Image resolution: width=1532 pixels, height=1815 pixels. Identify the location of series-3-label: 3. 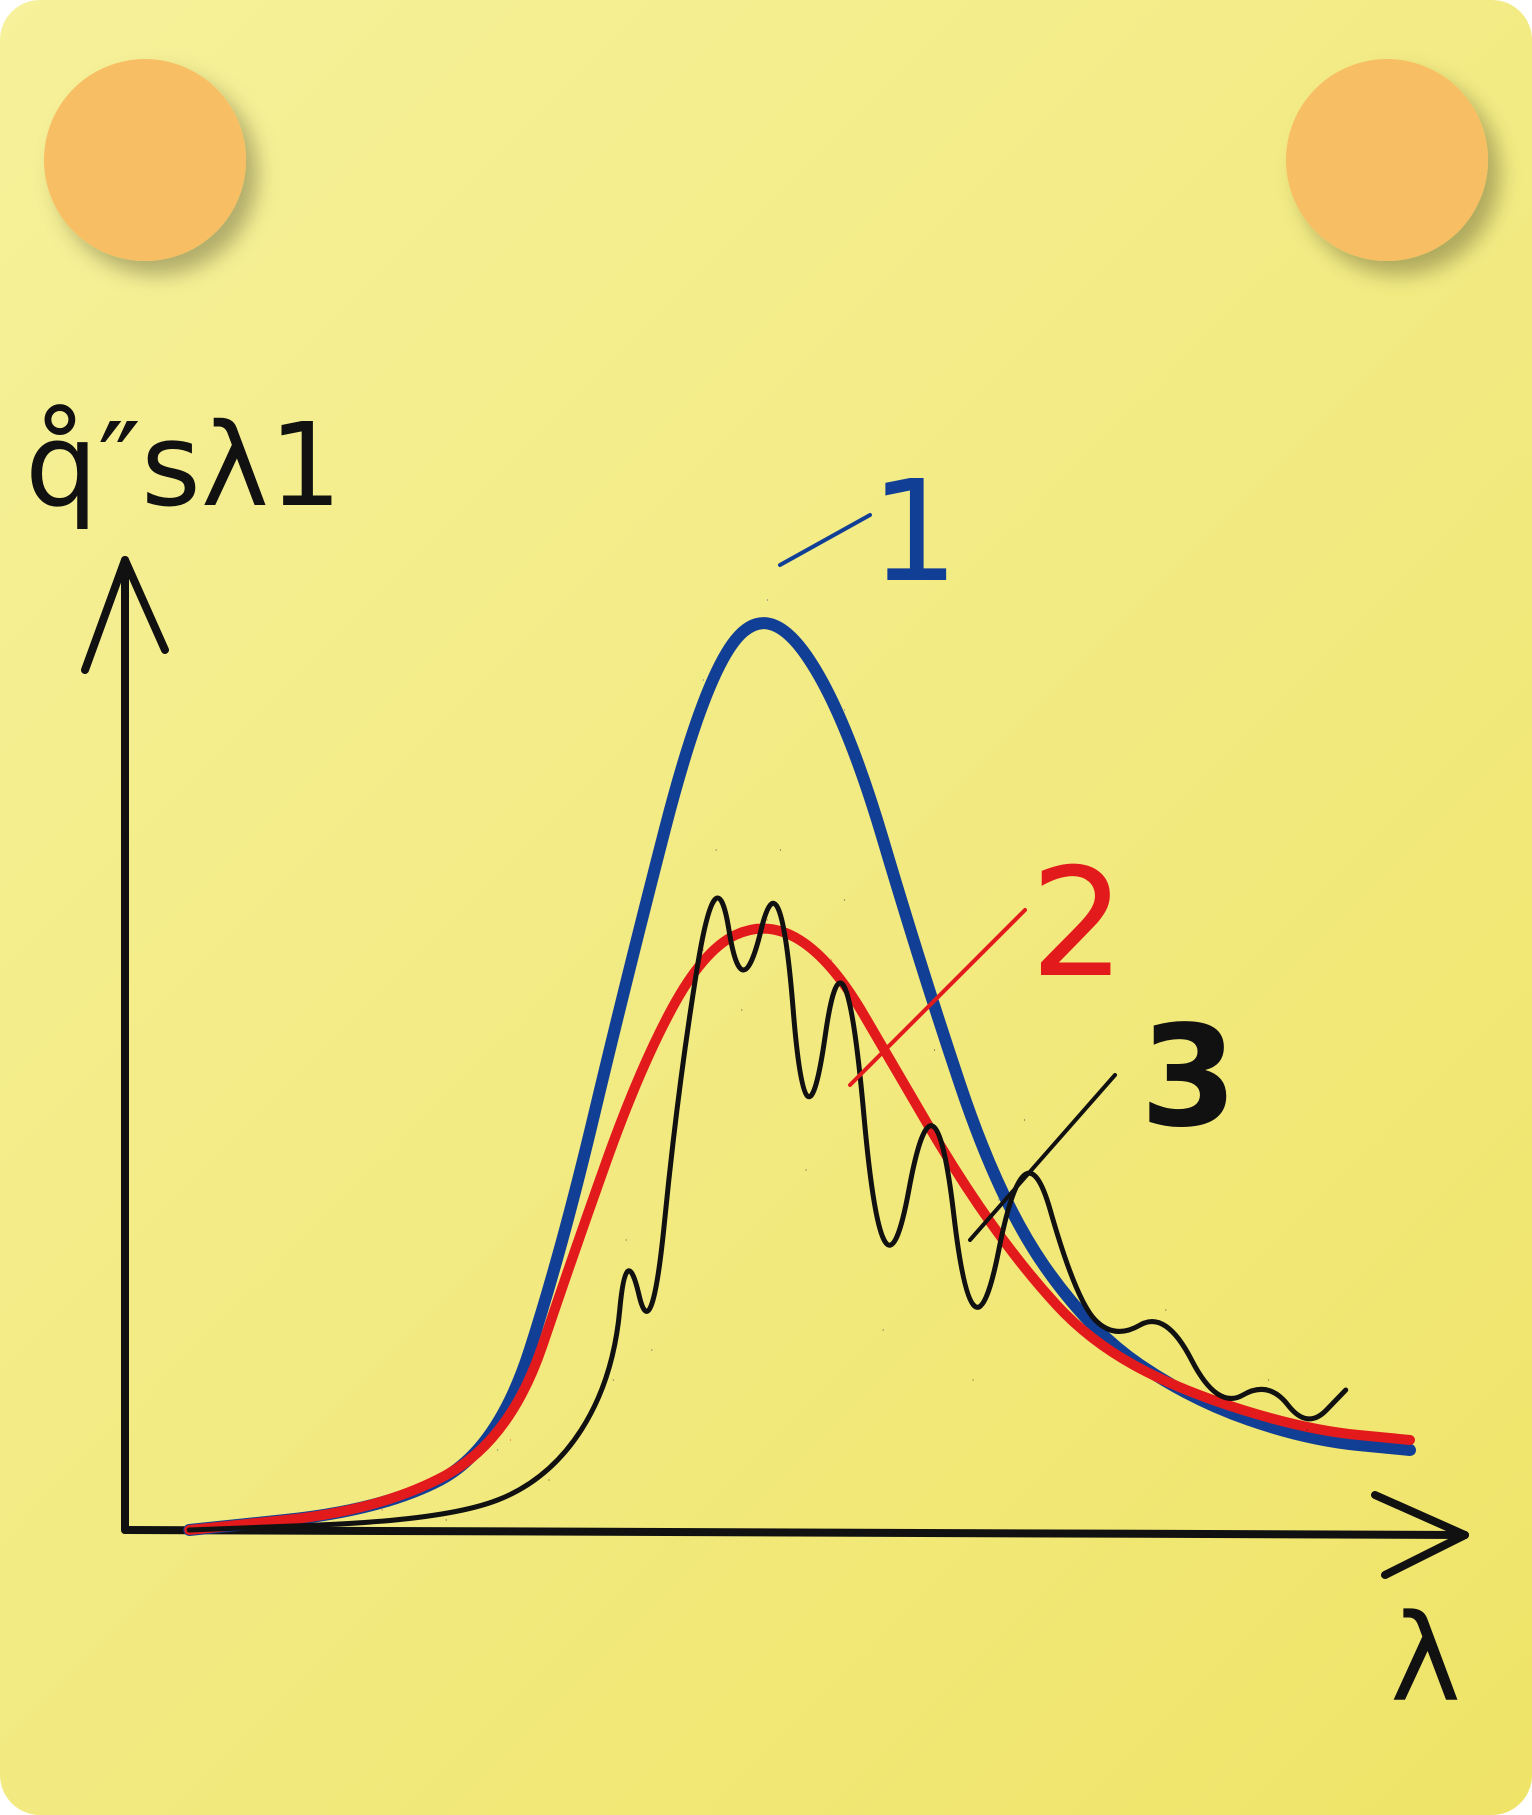
(1188, 1077).